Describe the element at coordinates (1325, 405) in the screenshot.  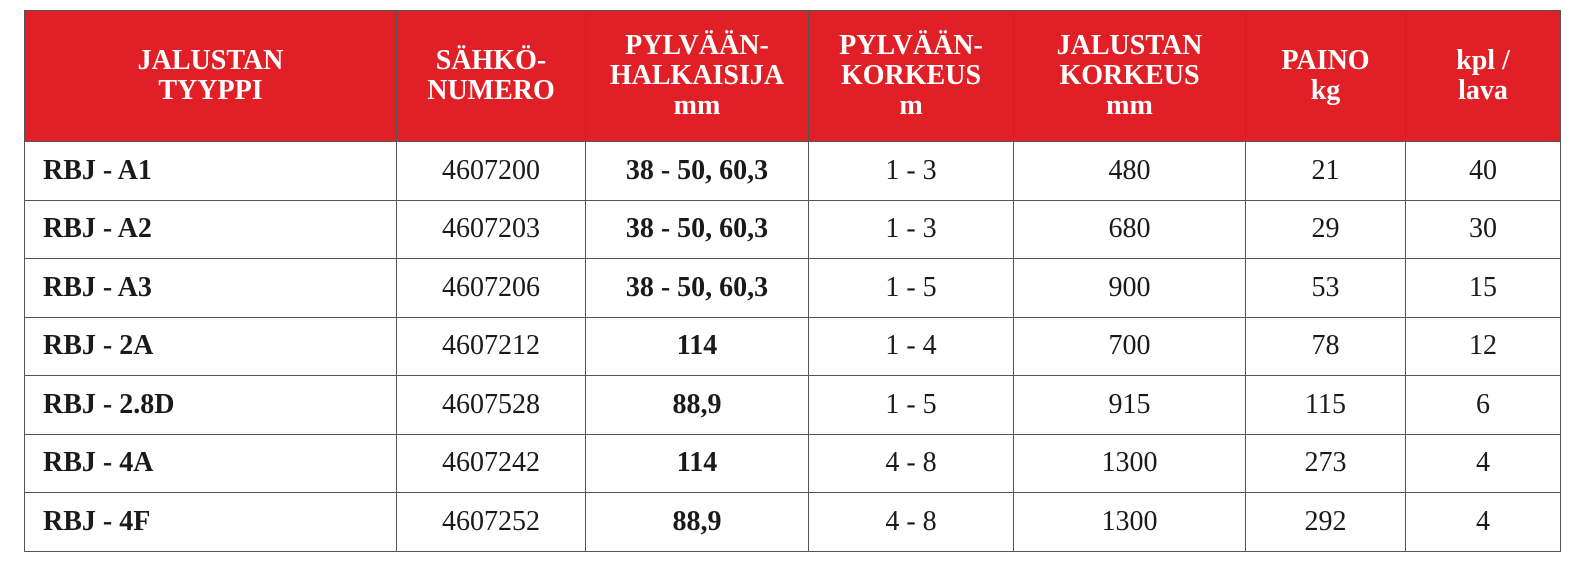
I see `table-cell: 115` at that location.